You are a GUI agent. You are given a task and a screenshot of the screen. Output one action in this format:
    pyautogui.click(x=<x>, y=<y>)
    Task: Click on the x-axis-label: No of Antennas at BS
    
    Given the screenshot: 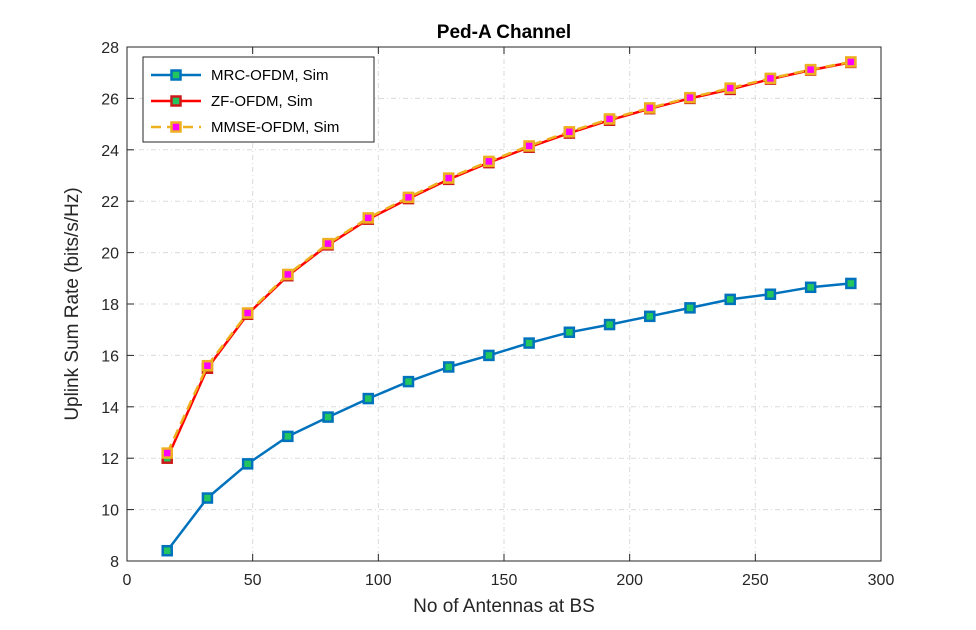 What is the action you would take?
    pyautogui.click(x=504, y=606)
    